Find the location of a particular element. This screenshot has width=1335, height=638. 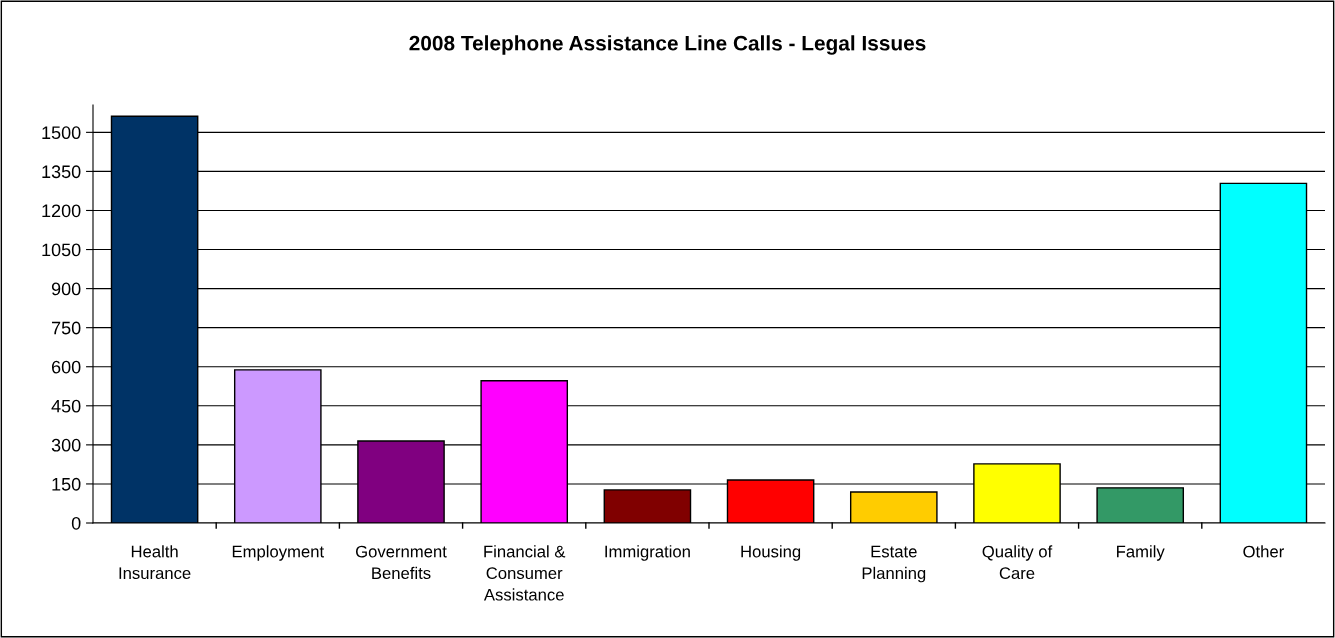

y-tick-label: 600 is located at coordinates (66, 367).